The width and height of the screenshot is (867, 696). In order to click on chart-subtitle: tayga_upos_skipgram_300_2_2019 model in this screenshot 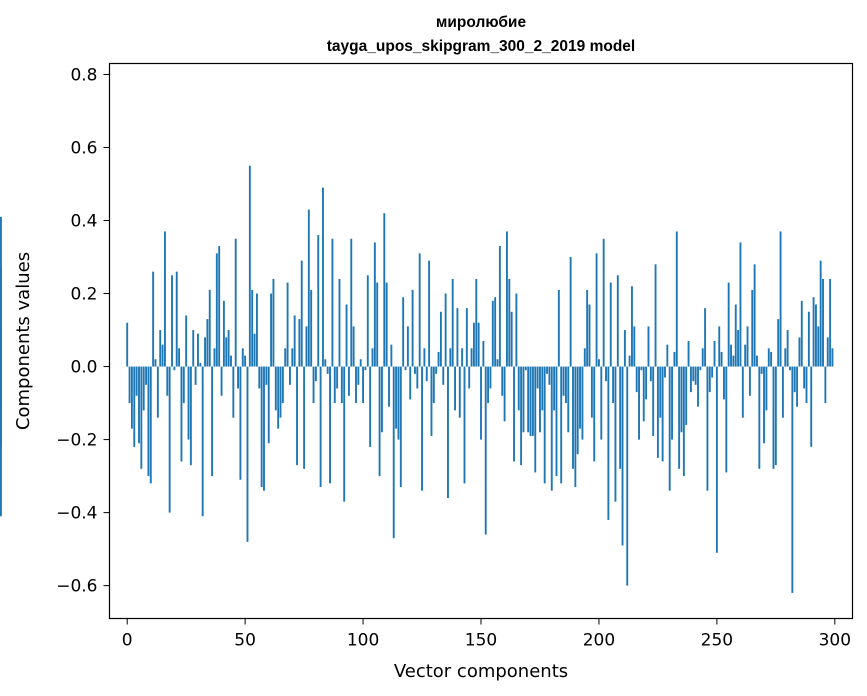, I will do `click(481, 46)`.